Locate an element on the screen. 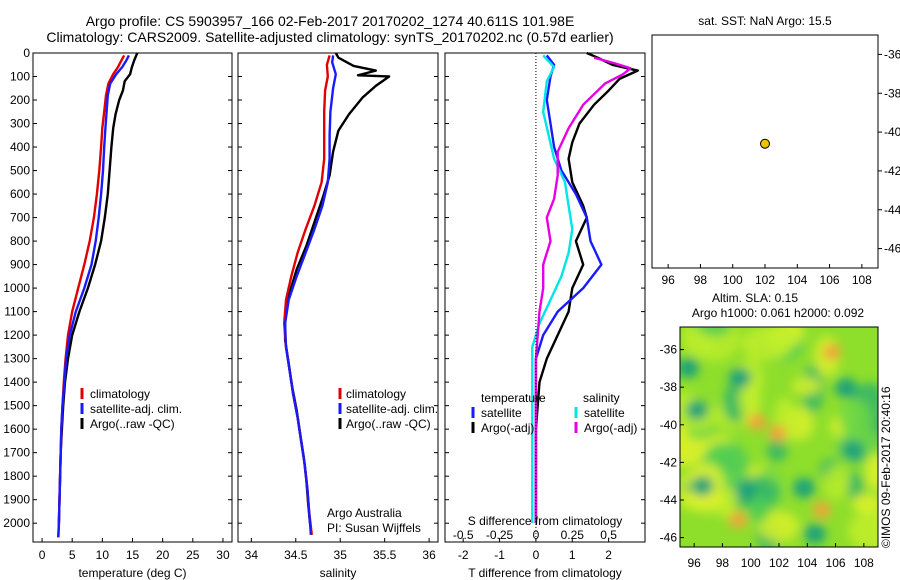  annotation-line: PI: Susan Wijffels is located at coordinates (374, 528).